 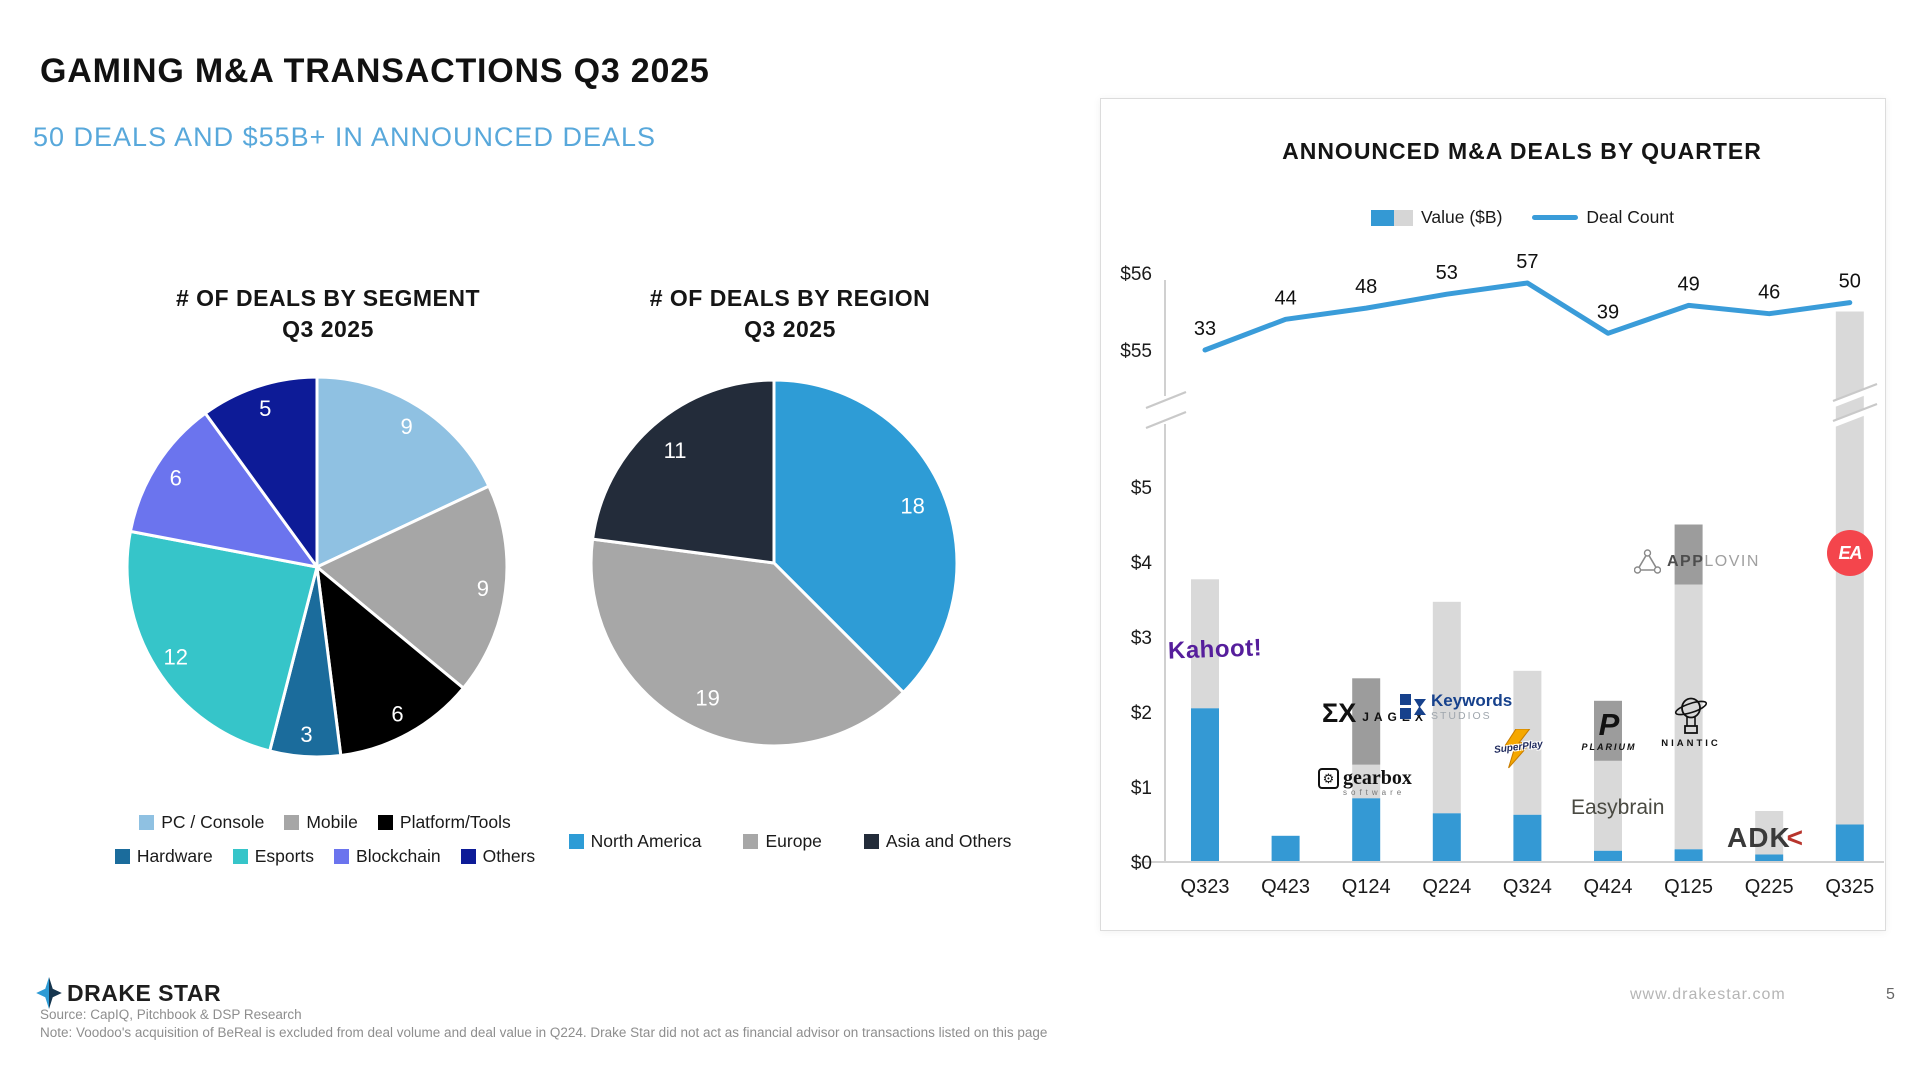 What do you see at coordinates (325, 822) in the screenshot?
I see `legend-row-1: PC / Console Mobile Platform/Tools` at bounding box center [325, 822].